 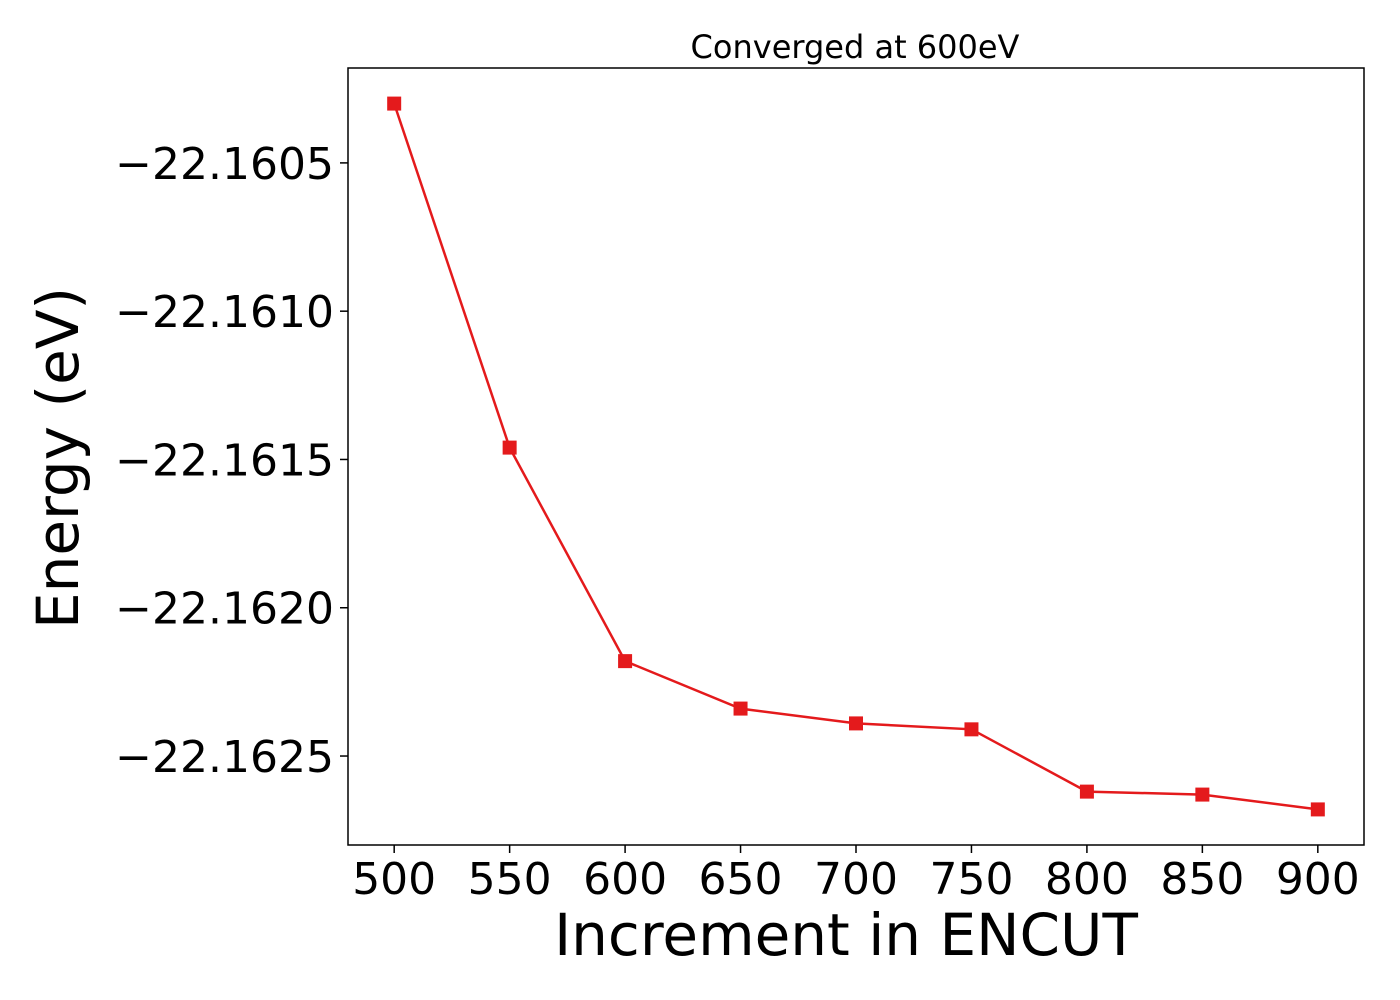 What do you see at coordinates (58, 458) in the screenshot?
I see `y-axis-title: Energy (eV)` at bounding box center [58, 458].